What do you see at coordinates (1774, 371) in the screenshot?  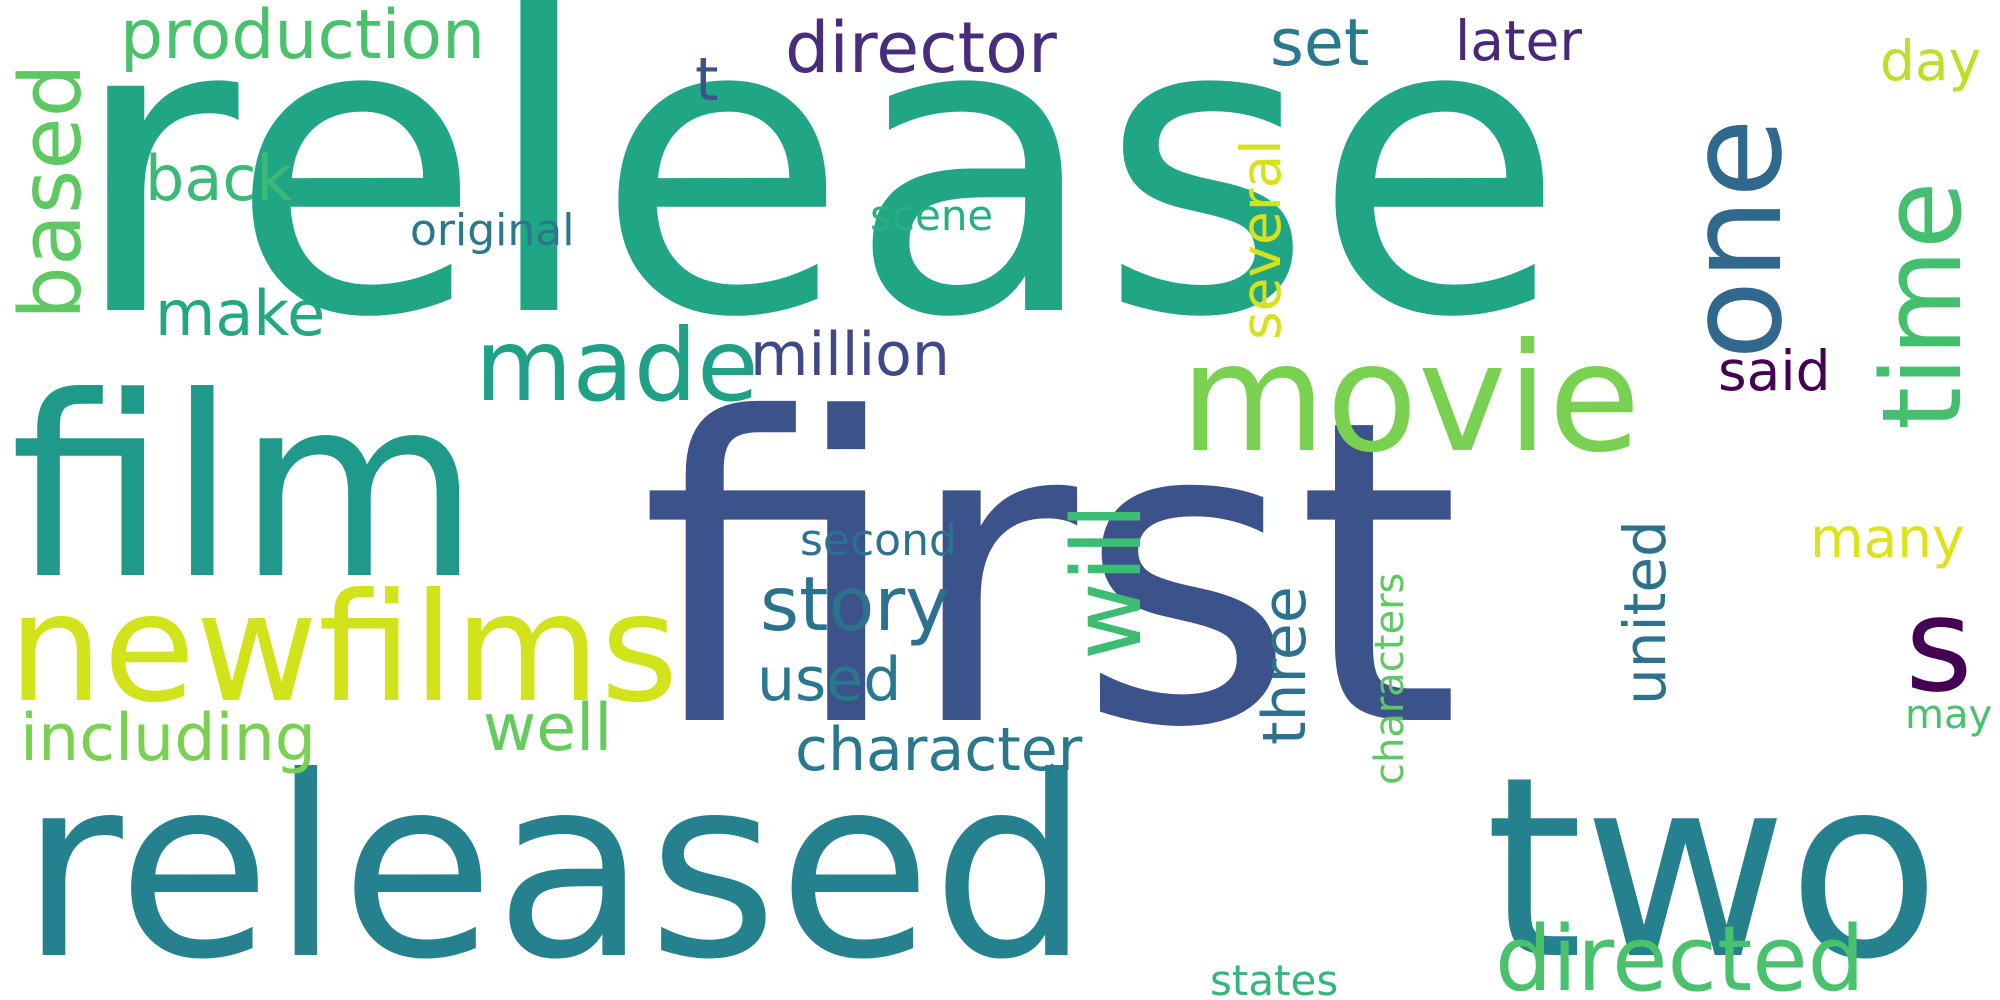 I see `word-said: said` at bounding box center [1774, 371].